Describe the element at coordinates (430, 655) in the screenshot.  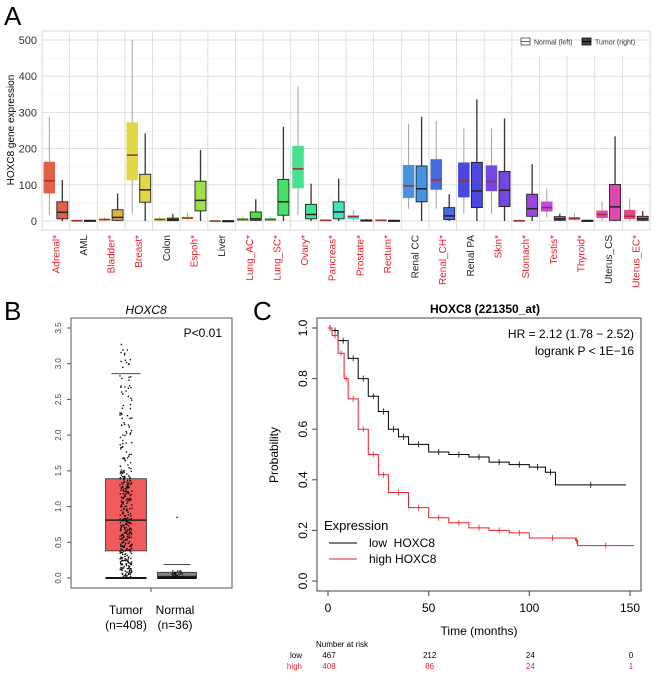
I see `risk-value: 212` at that location.